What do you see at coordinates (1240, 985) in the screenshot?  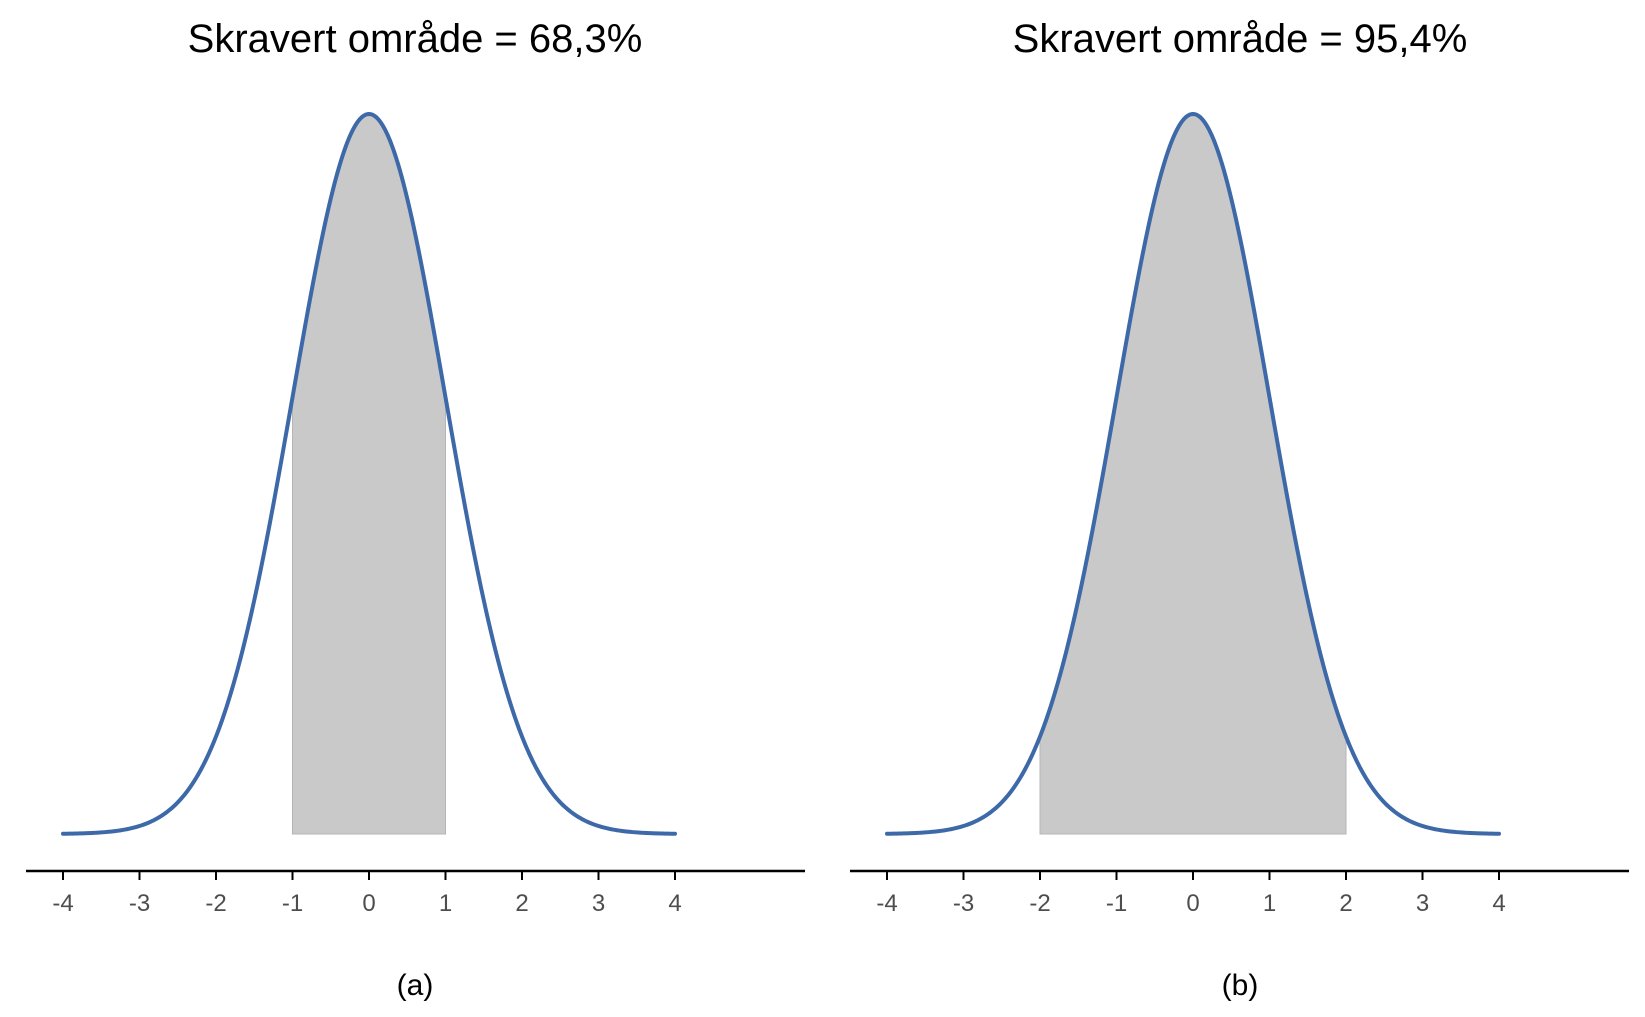 I see `panel-caption: (b)` at bounding box center [1240, 985].